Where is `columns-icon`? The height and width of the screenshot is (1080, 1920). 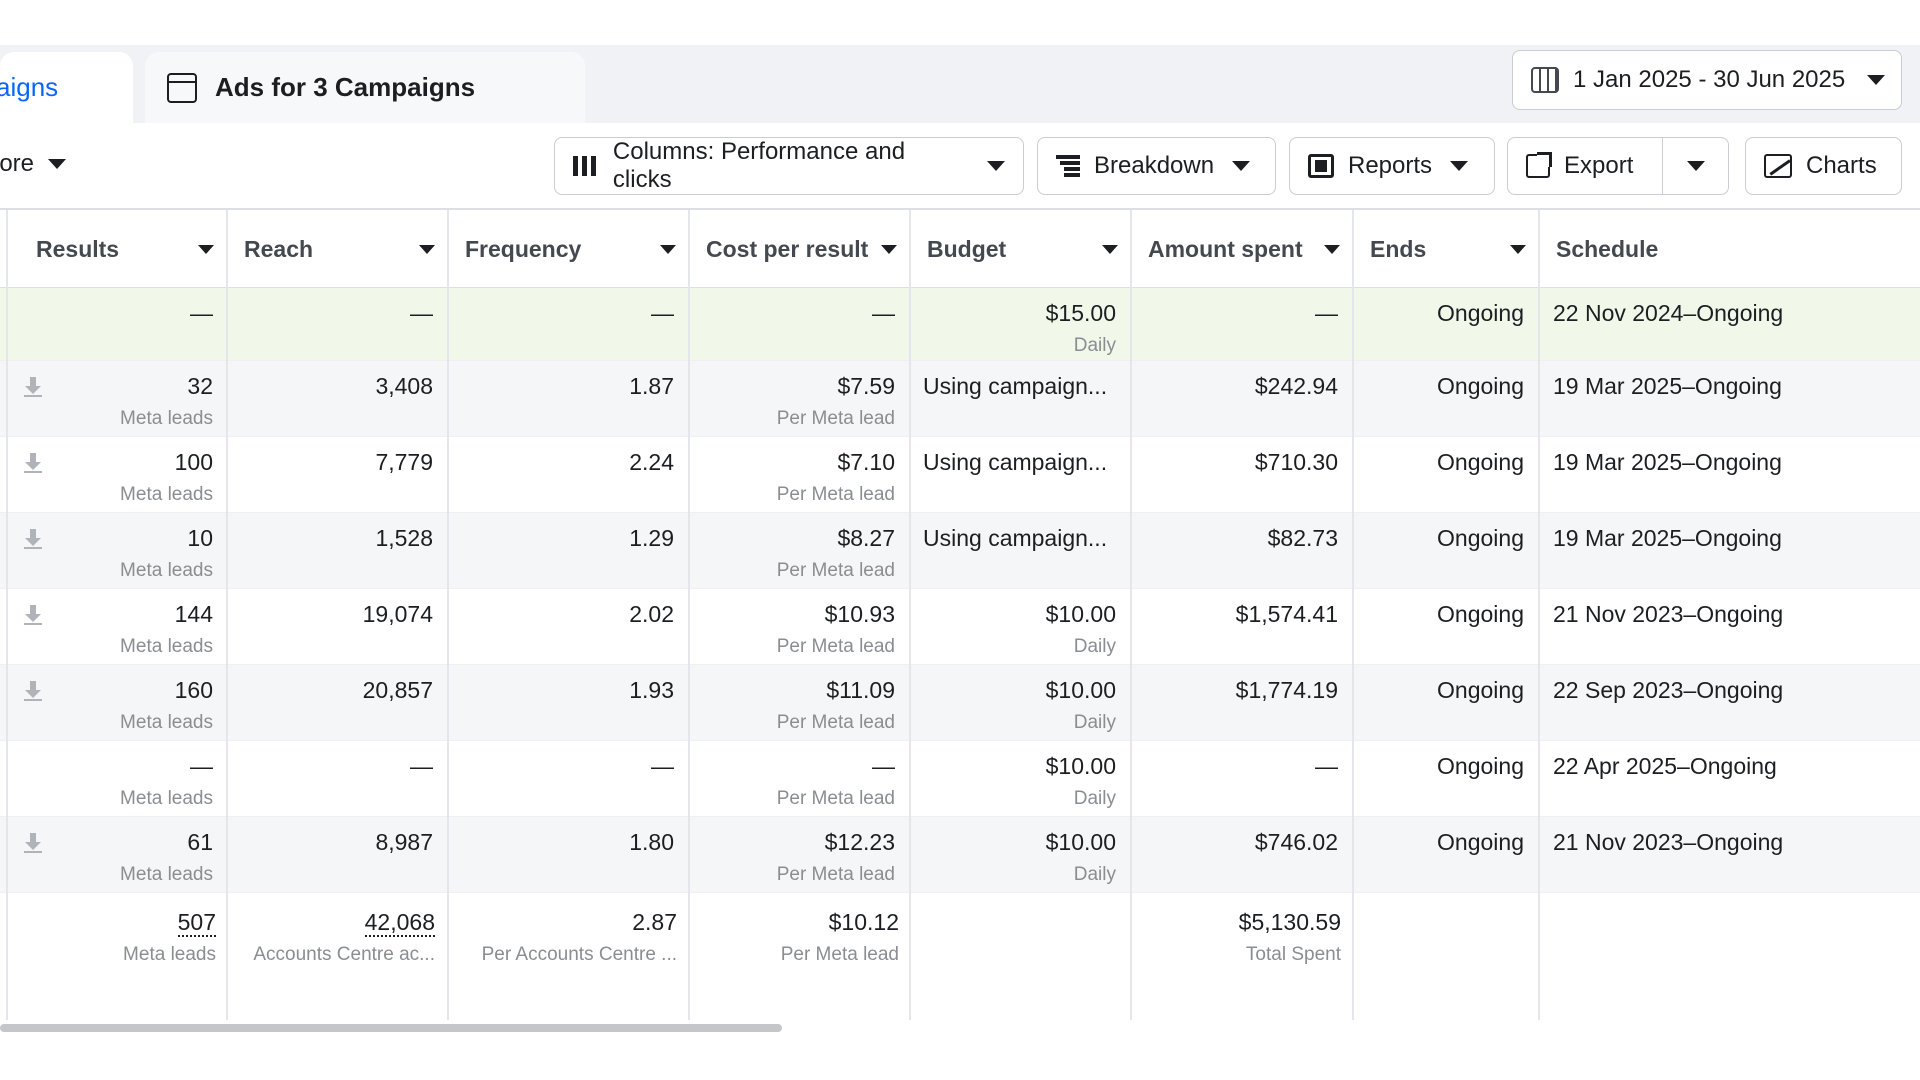 columns-icon is located at coordinates (586, 166).